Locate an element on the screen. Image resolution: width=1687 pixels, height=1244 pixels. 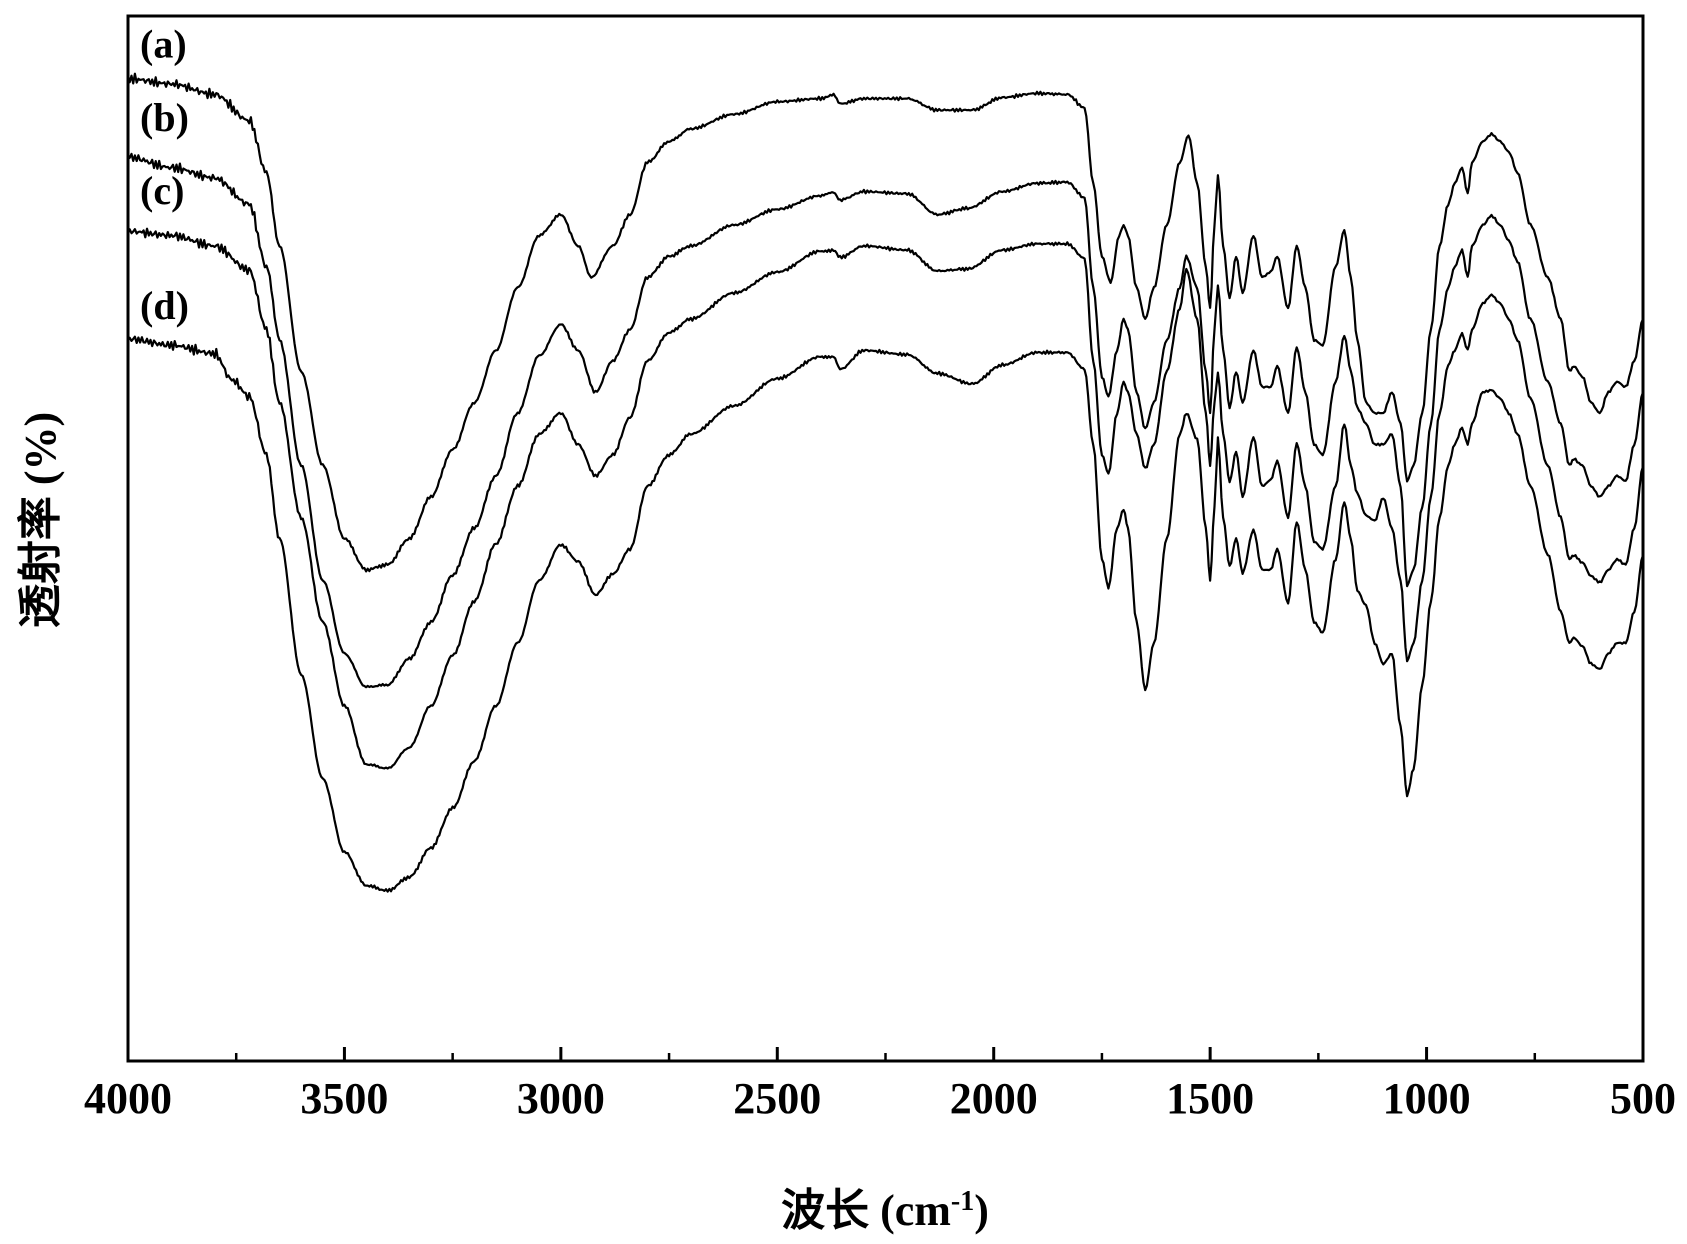
x-axis-title-main: 波长 (cm is located at coordinates (866, 1210).